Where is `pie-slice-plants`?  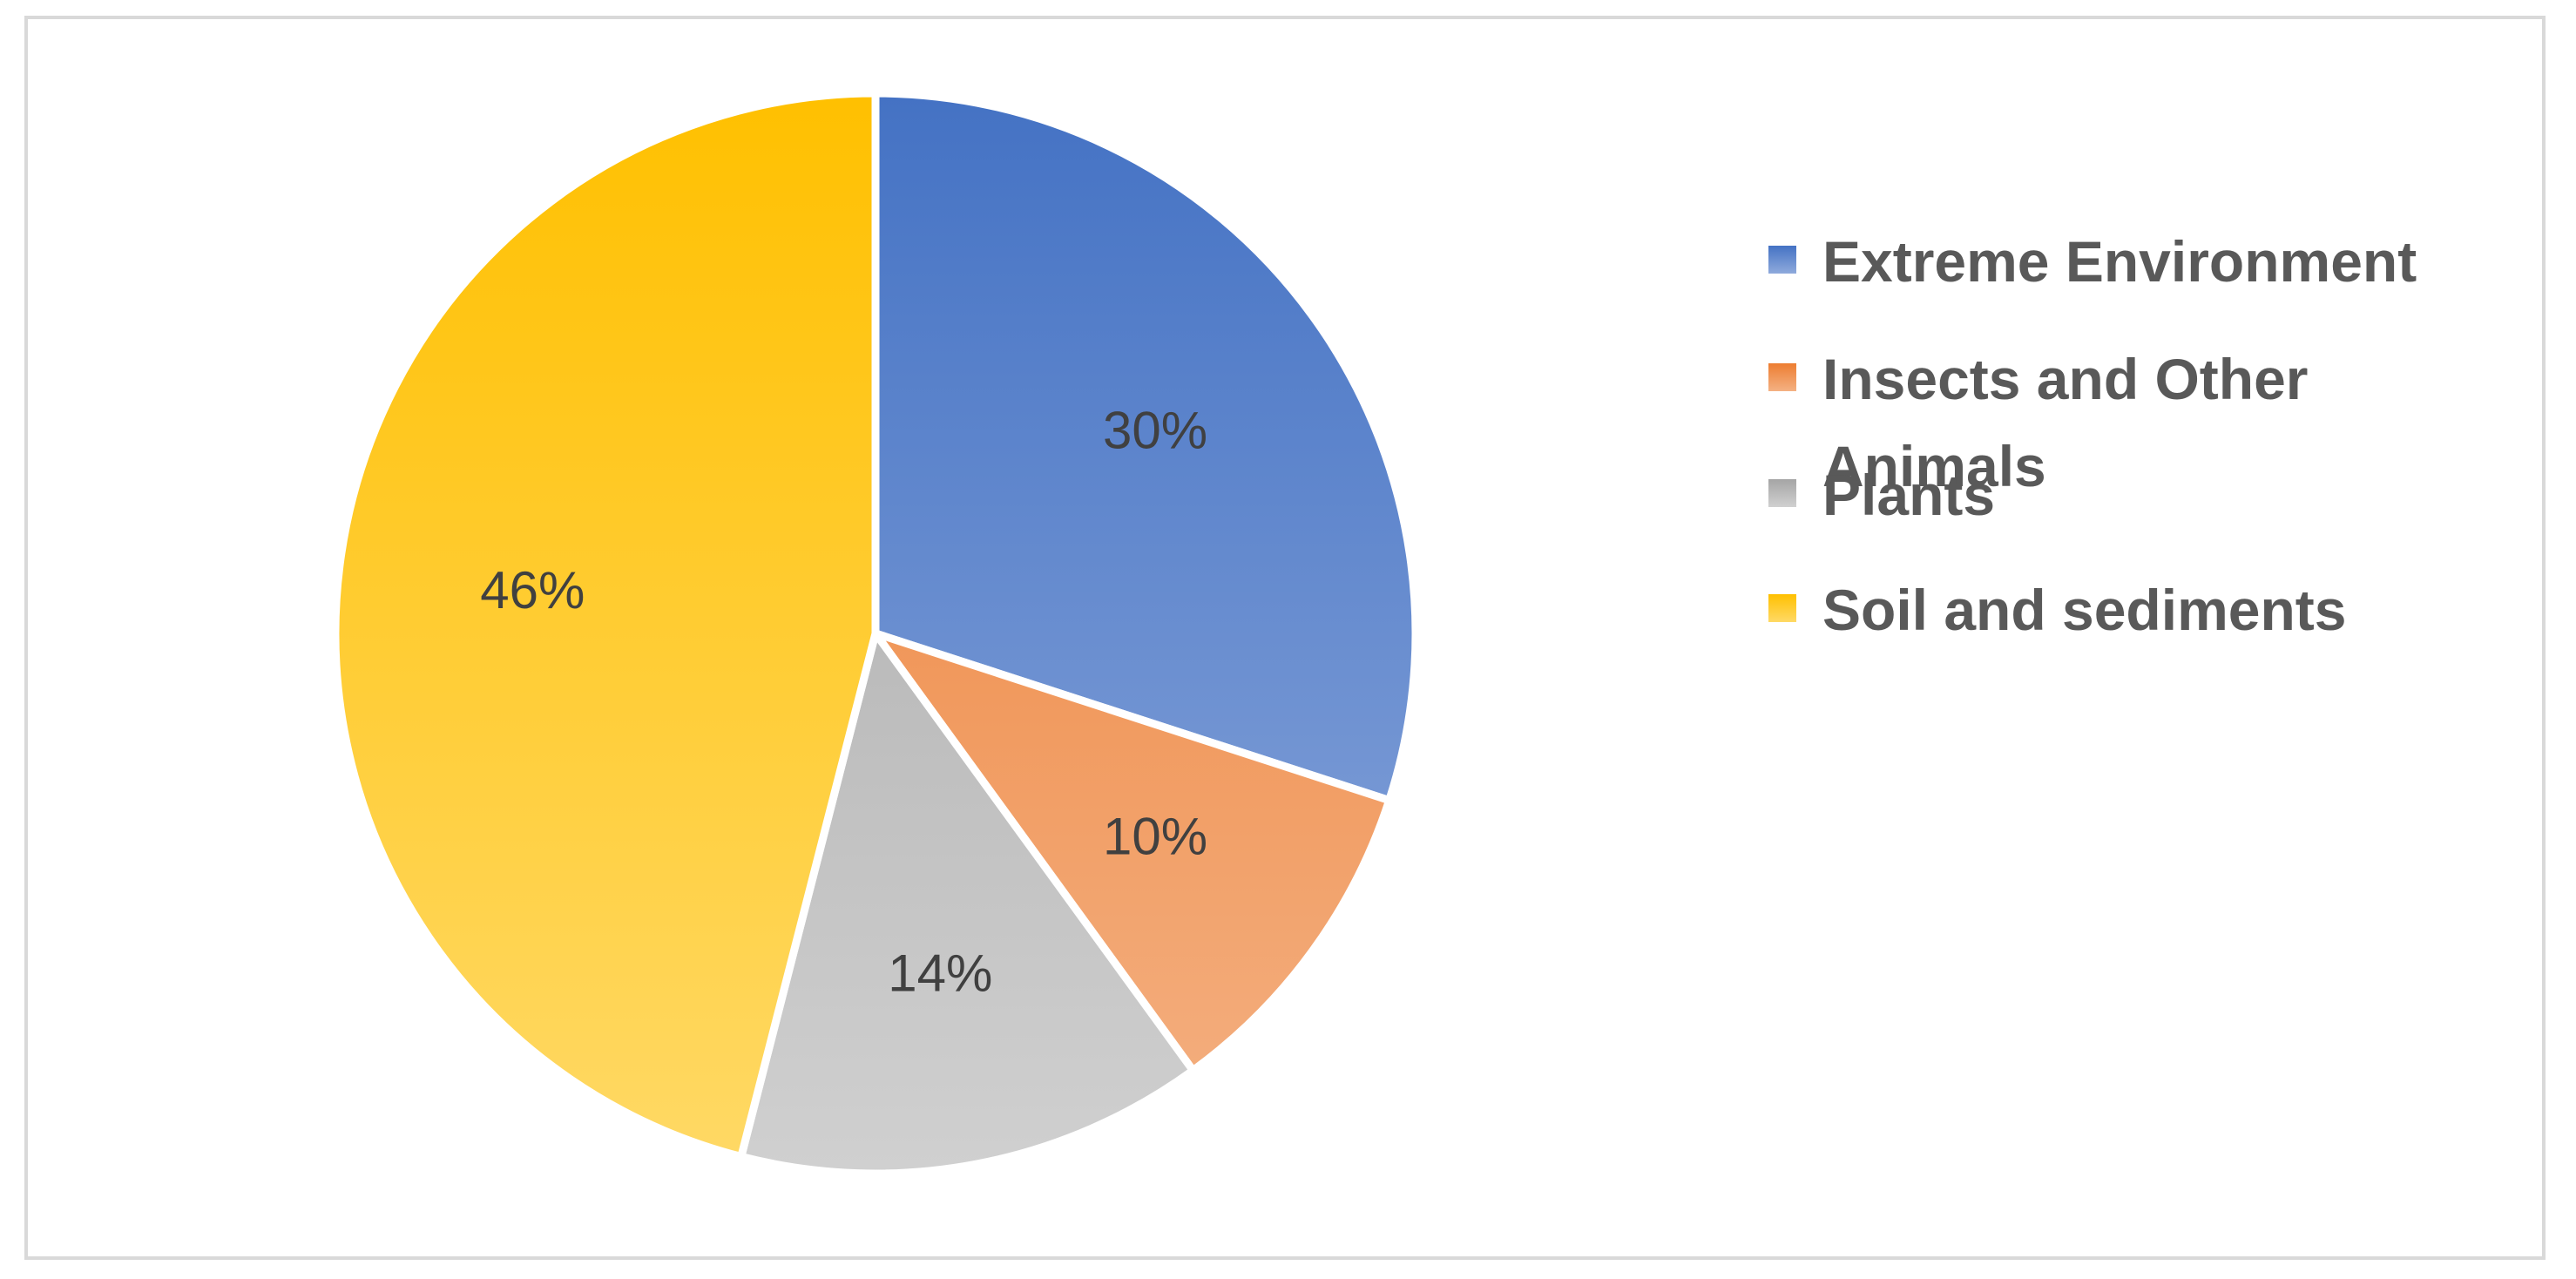 pie-slice-plants is located at coordinates (967, 901).